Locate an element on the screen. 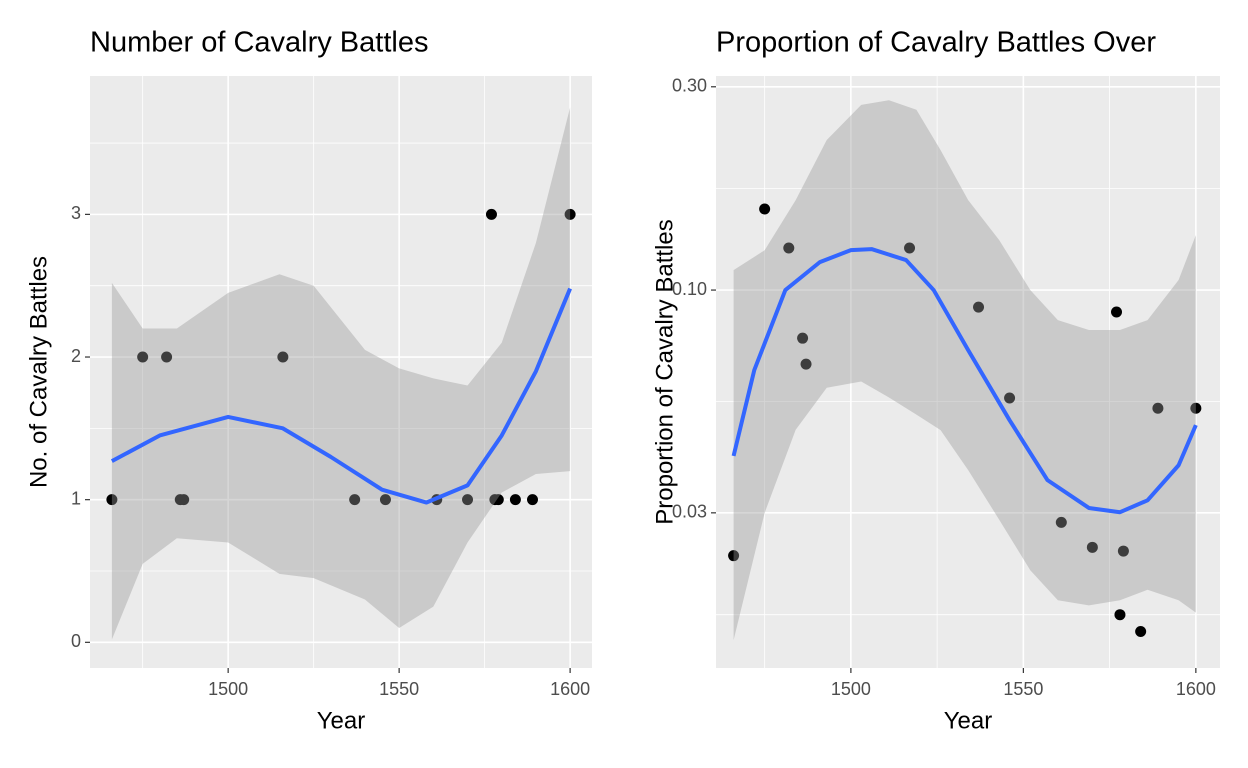  y-axis-title: Proportion of Cavalry Battles is located at coordinates (664, 371).